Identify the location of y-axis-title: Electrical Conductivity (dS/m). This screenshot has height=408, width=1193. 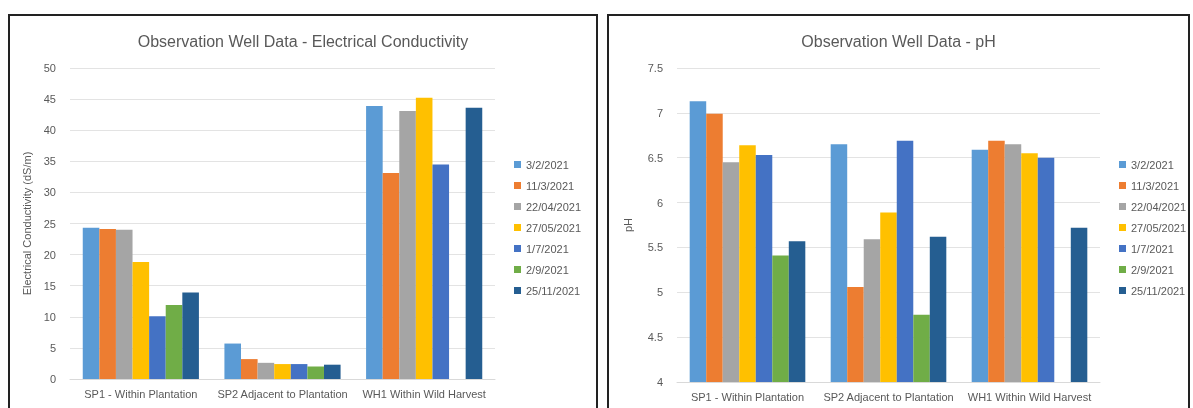
(27, 223).